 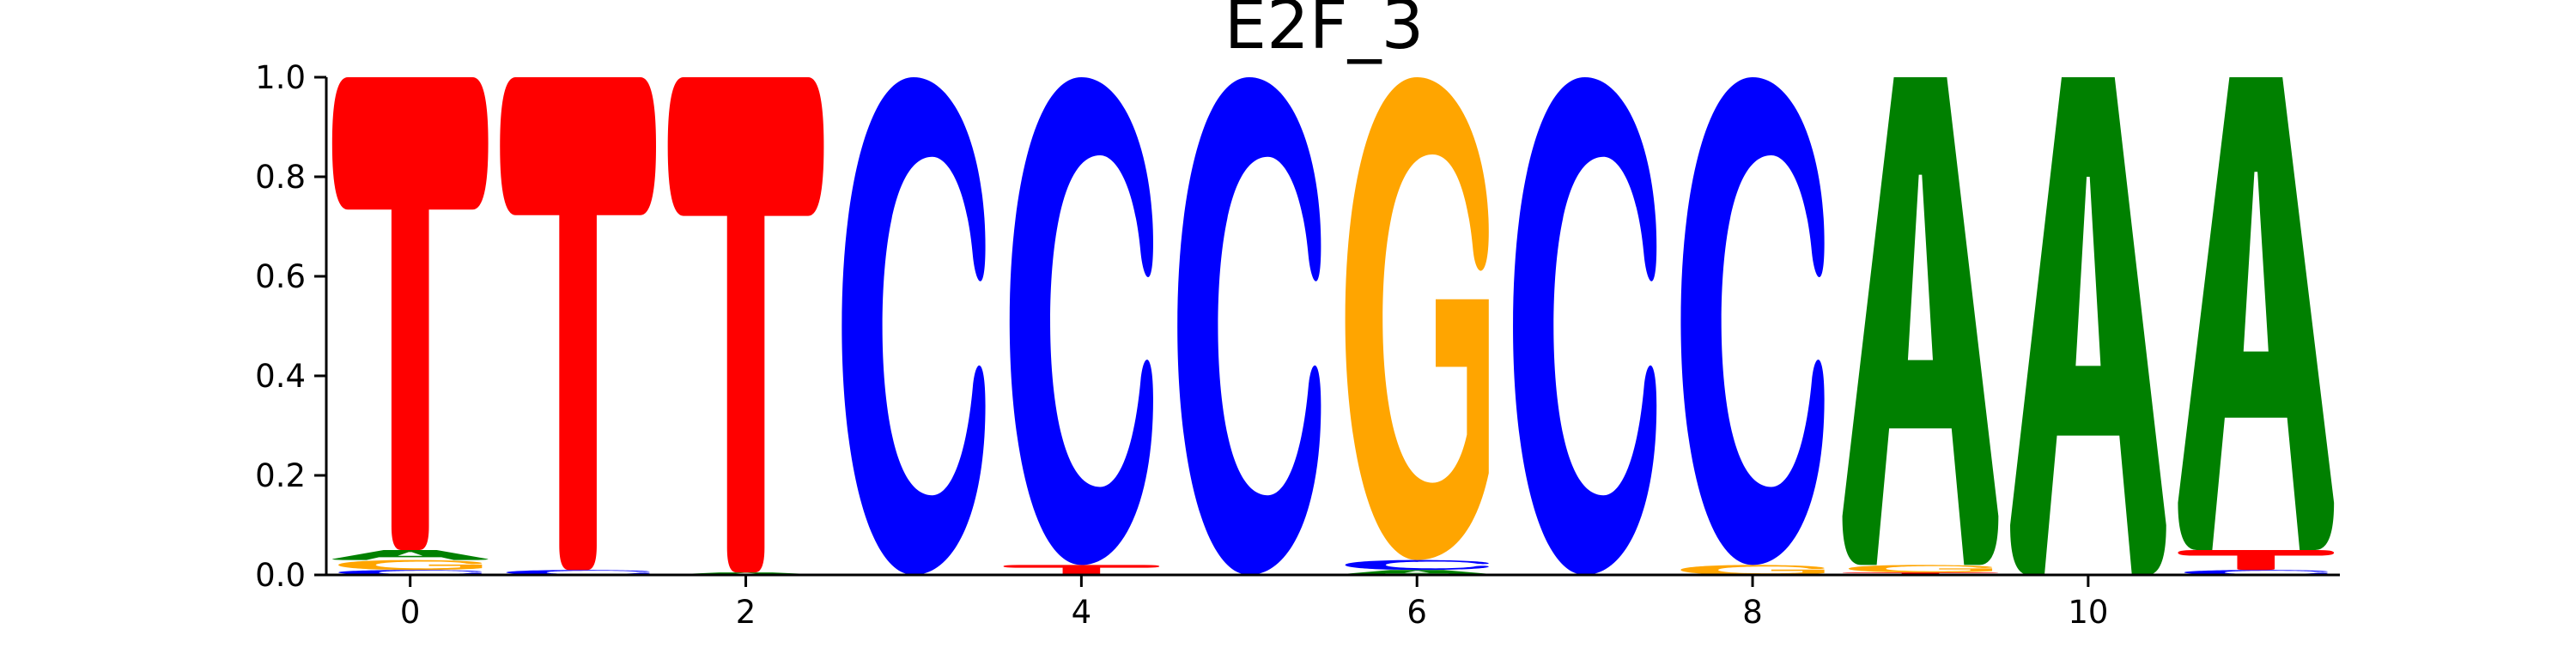 I want to click on x-tick-label: 4, so click(x=1082, y=612).